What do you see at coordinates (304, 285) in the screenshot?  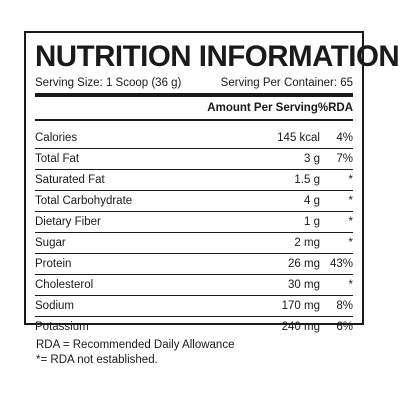 I see `nutrient-amount: 30 mg` at bounding box center [304, 285].